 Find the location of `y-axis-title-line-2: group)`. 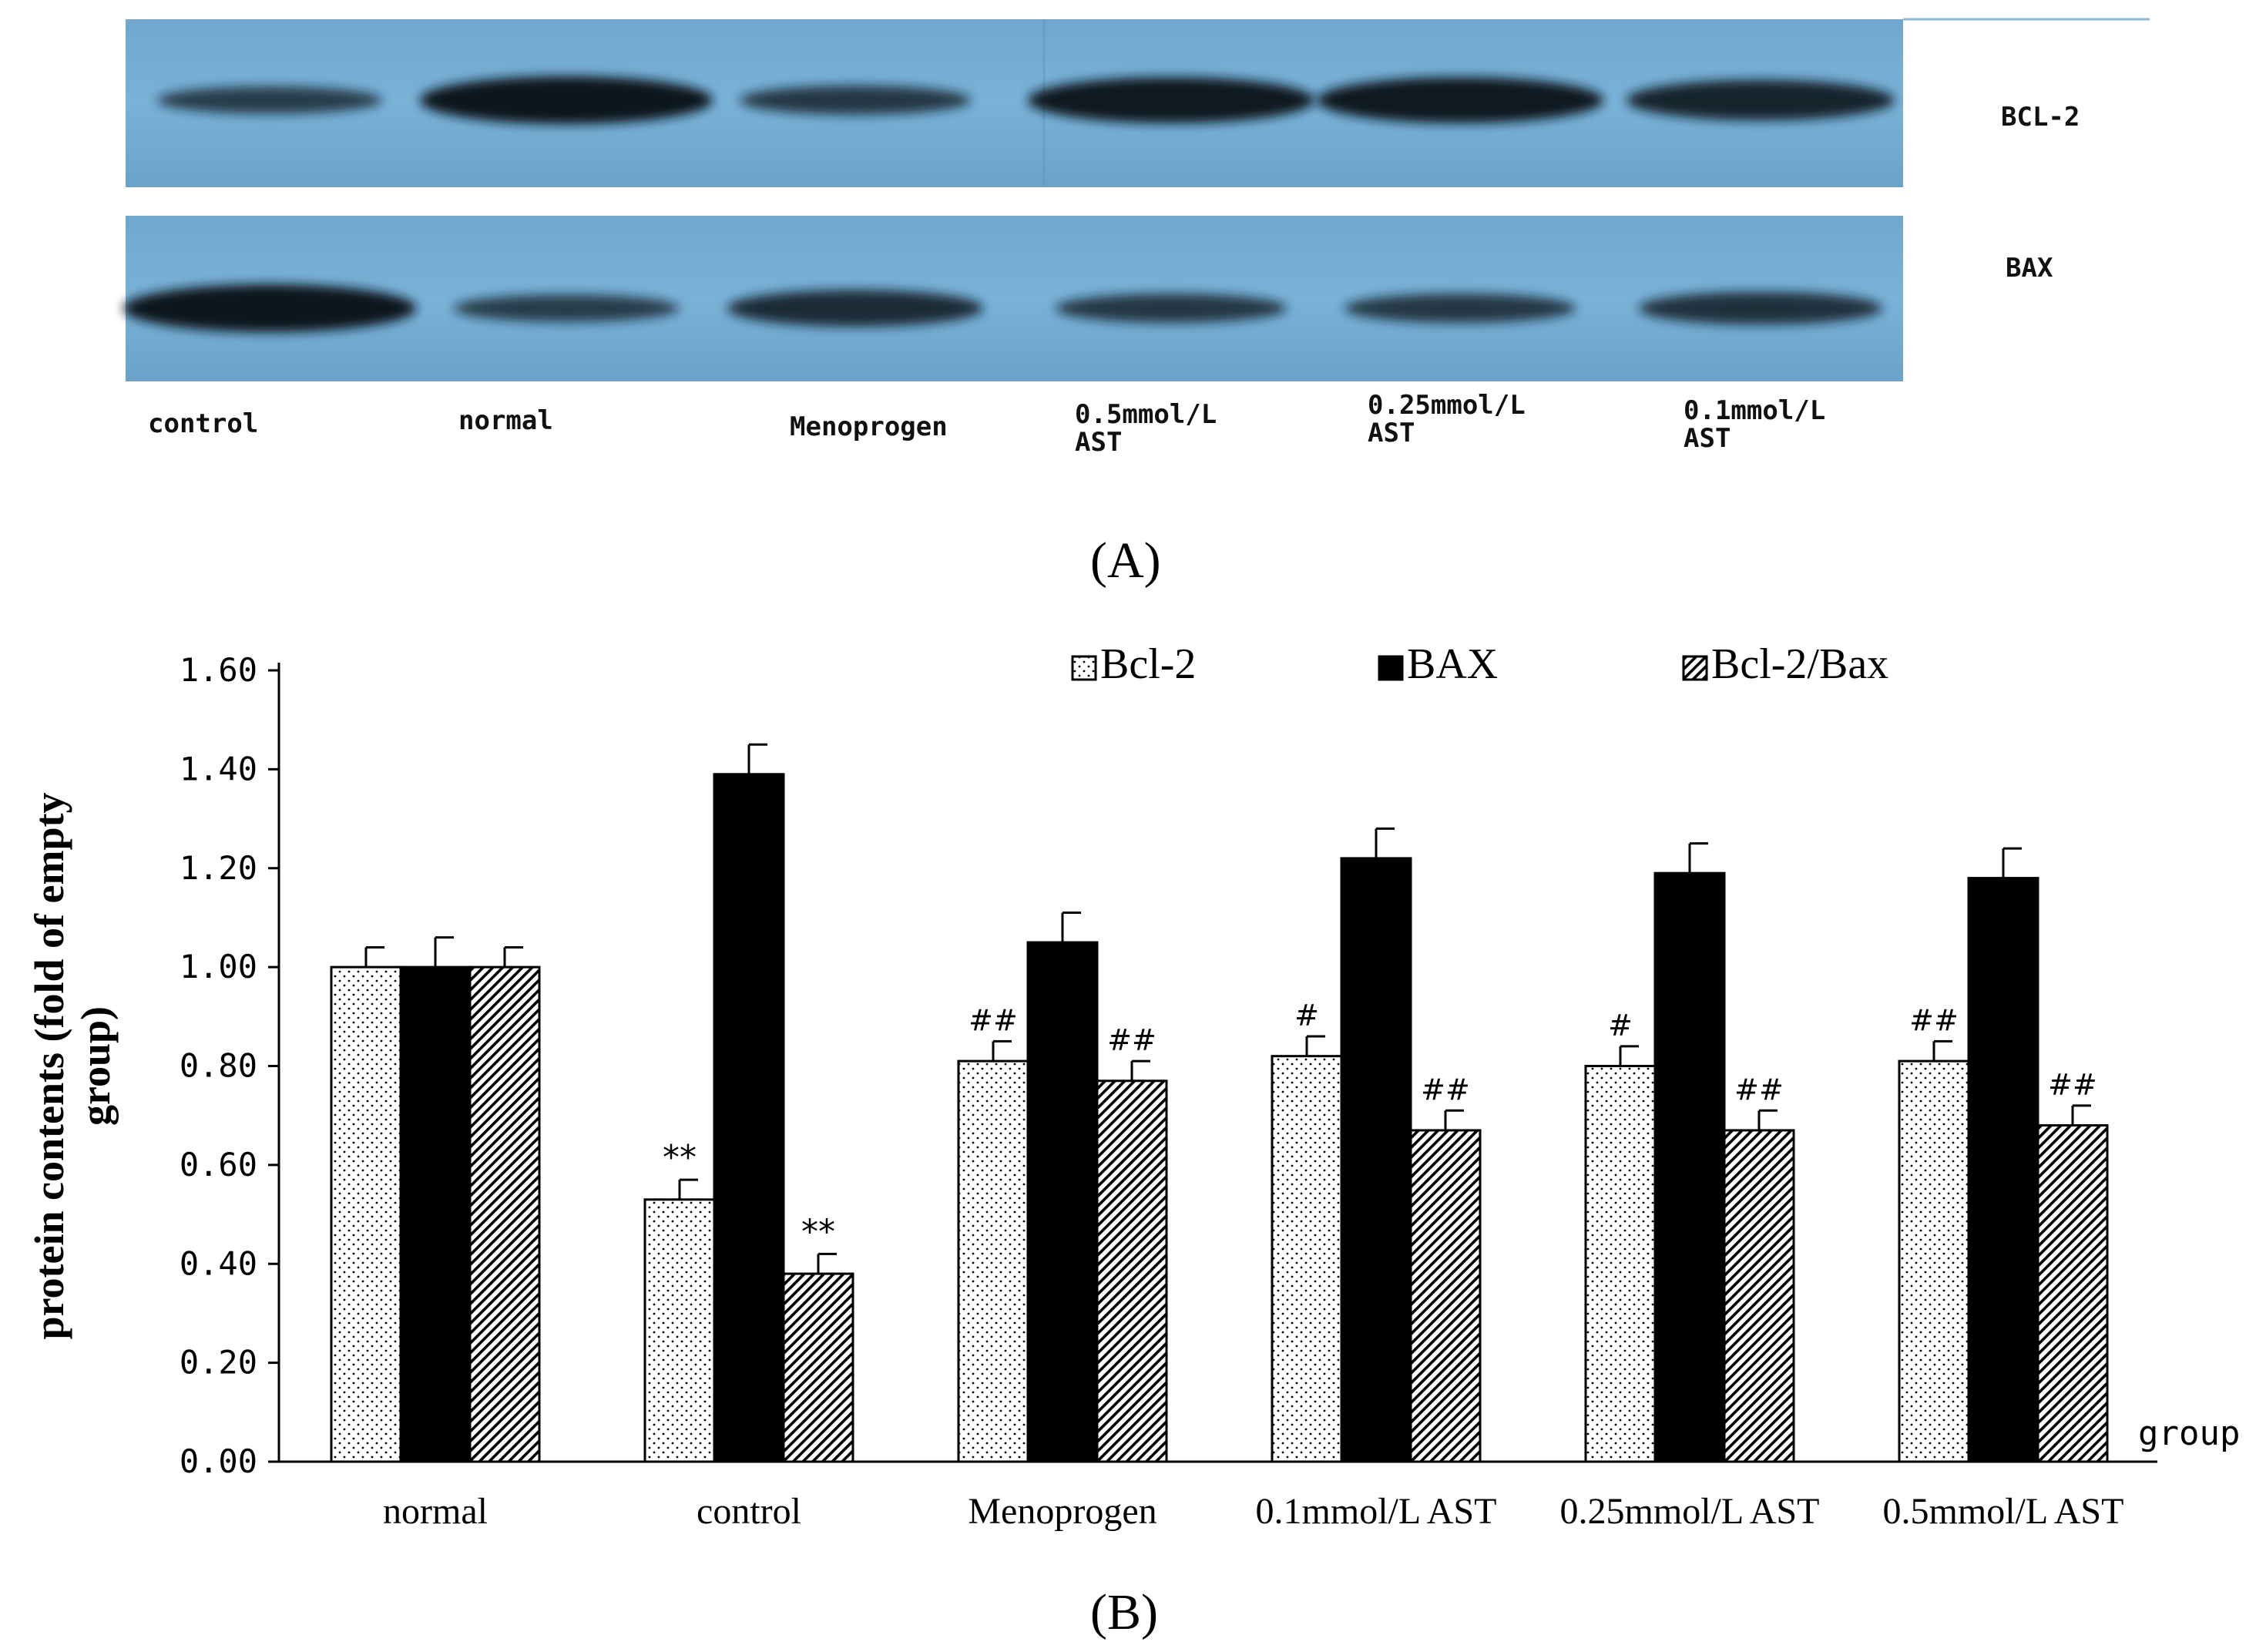

y-axis-title-line-2: group) is located at coordinates (95, 1066).